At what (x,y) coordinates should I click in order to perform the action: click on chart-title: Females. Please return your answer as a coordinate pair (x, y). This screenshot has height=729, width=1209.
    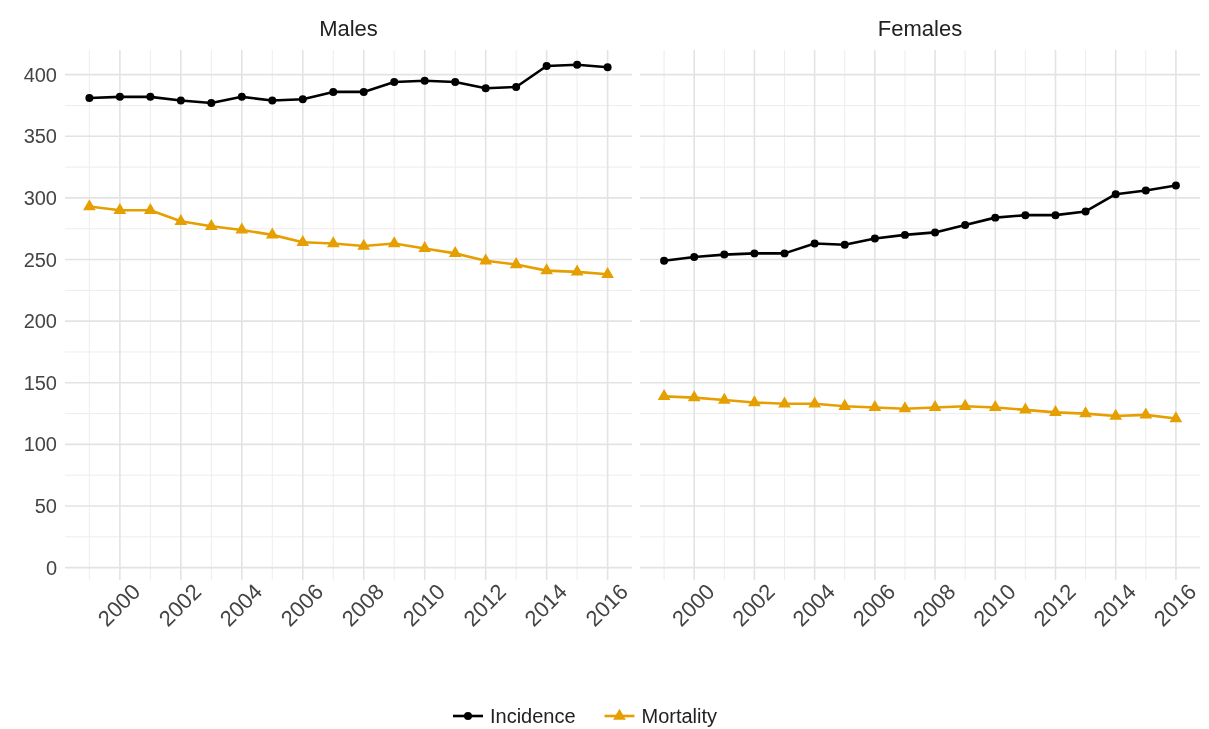
    Looking at the image, I should click on (920, 28).